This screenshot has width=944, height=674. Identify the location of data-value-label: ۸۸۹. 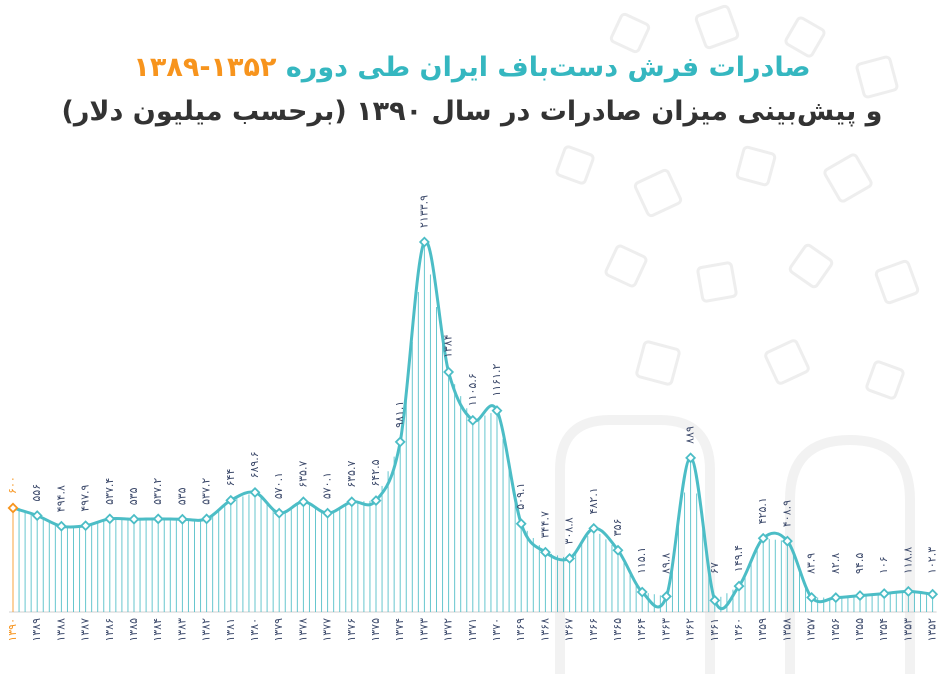
(690, 435).